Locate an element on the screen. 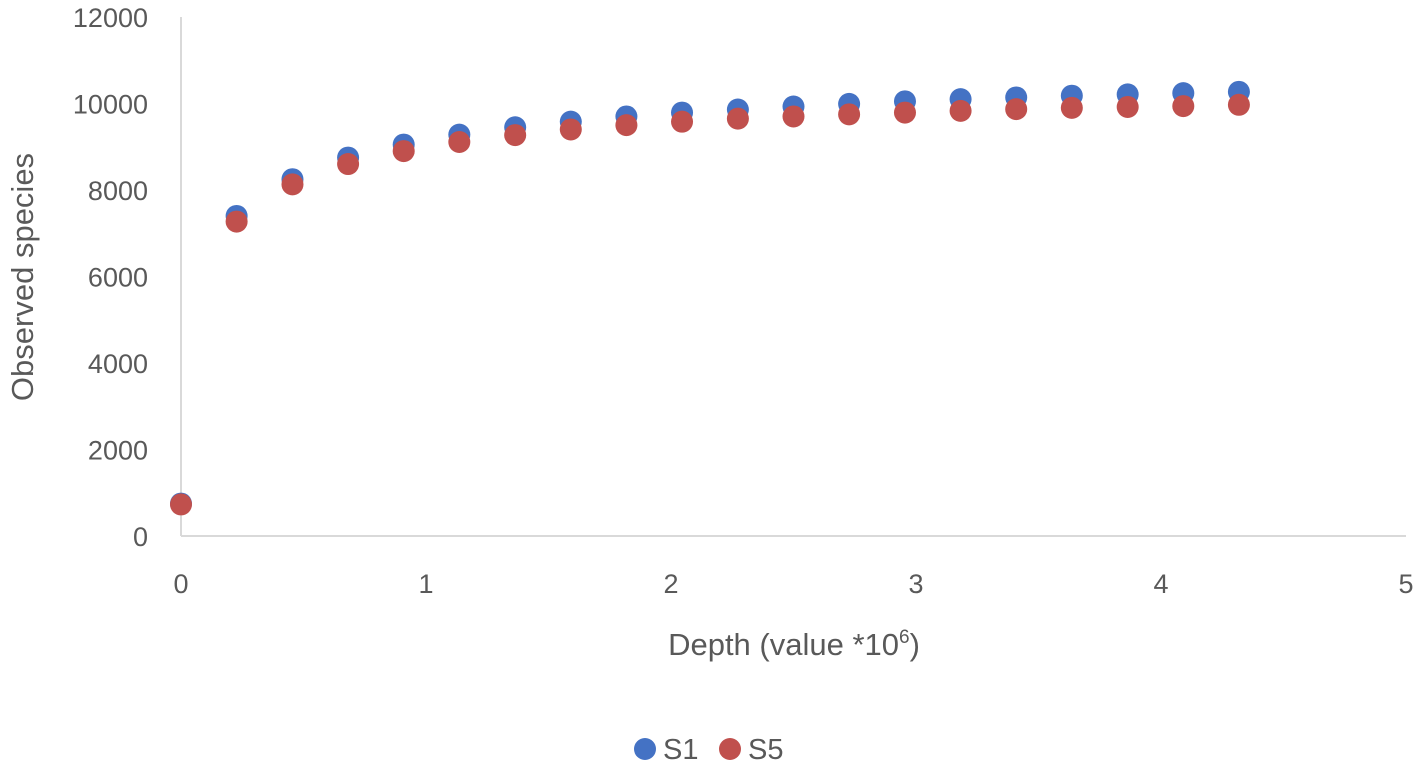  x-tick-label: 2 is located at coordinates (670, 584).